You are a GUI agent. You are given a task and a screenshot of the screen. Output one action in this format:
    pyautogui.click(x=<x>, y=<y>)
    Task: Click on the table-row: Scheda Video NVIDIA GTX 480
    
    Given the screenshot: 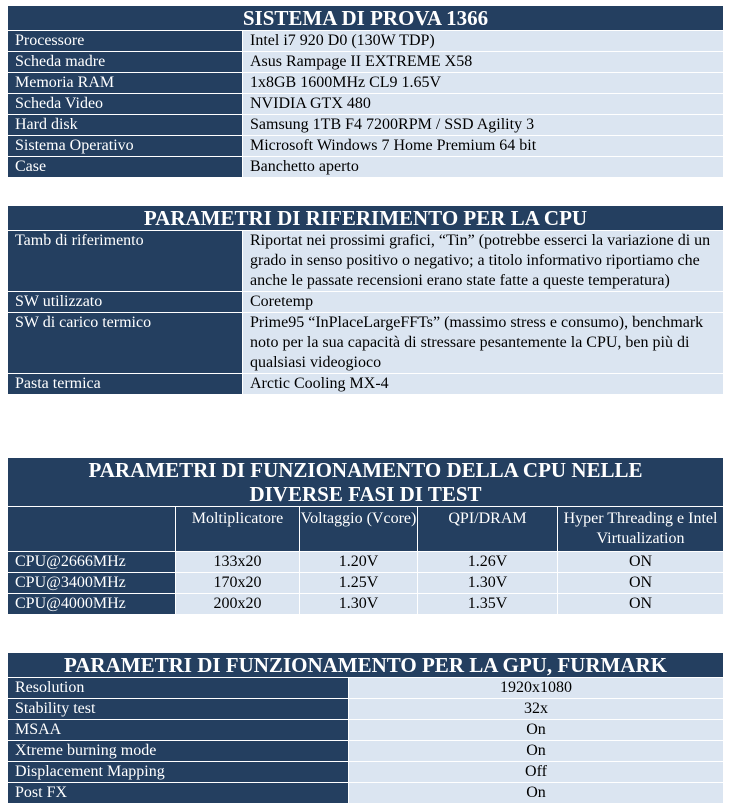 What is the action you would take?
    pyautogui.click(x=365, y=104)
    